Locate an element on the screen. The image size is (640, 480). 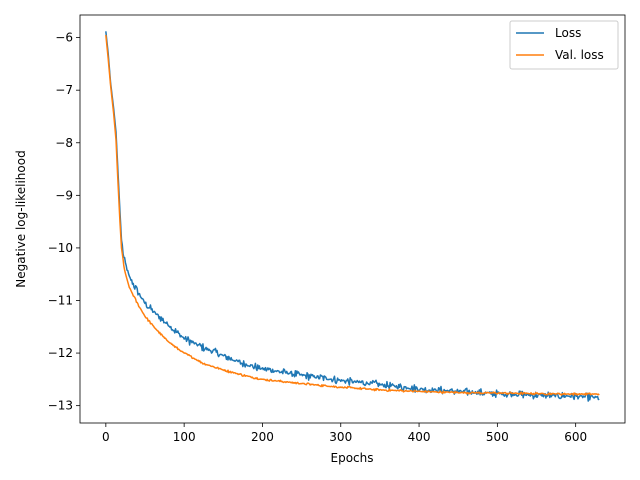
x-tick-label: 400 is located at coordinates (419, 437).